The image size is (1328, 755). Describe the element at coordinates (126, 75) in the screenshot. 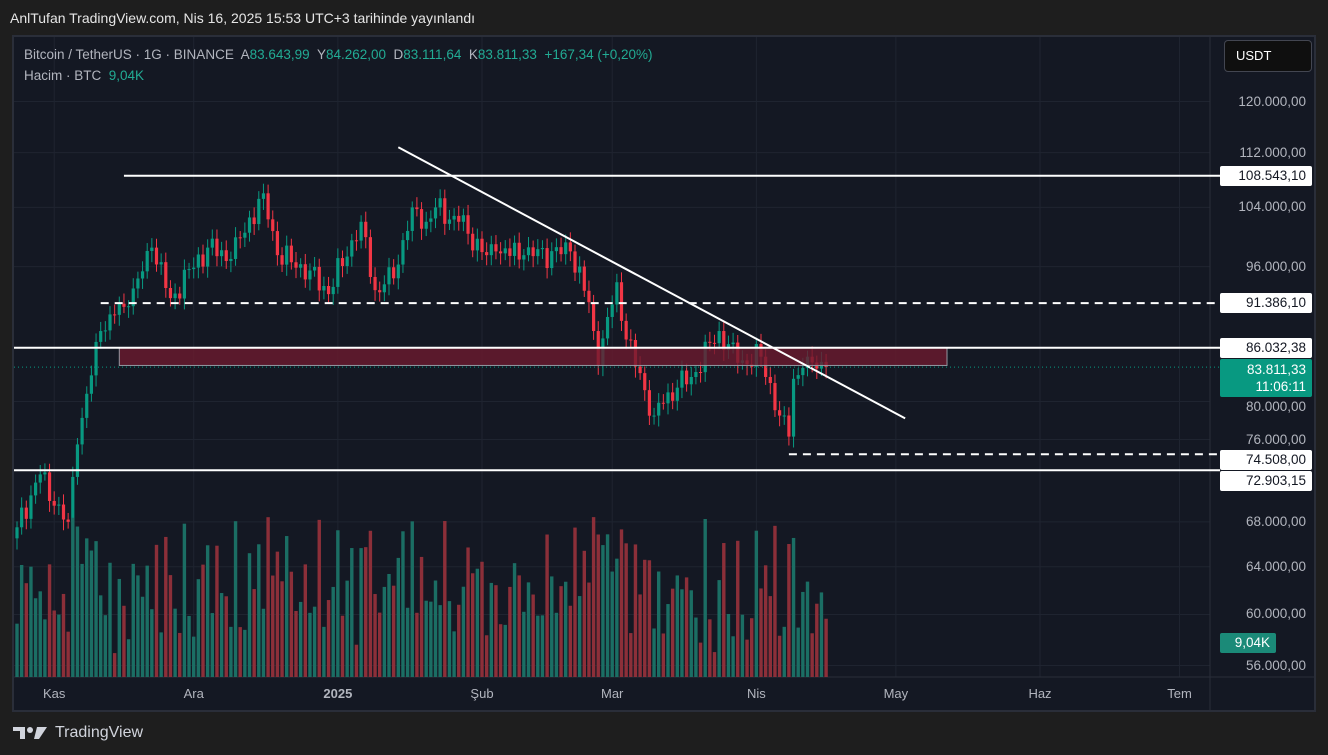

I see `volume-value: 9,04K` at that location.